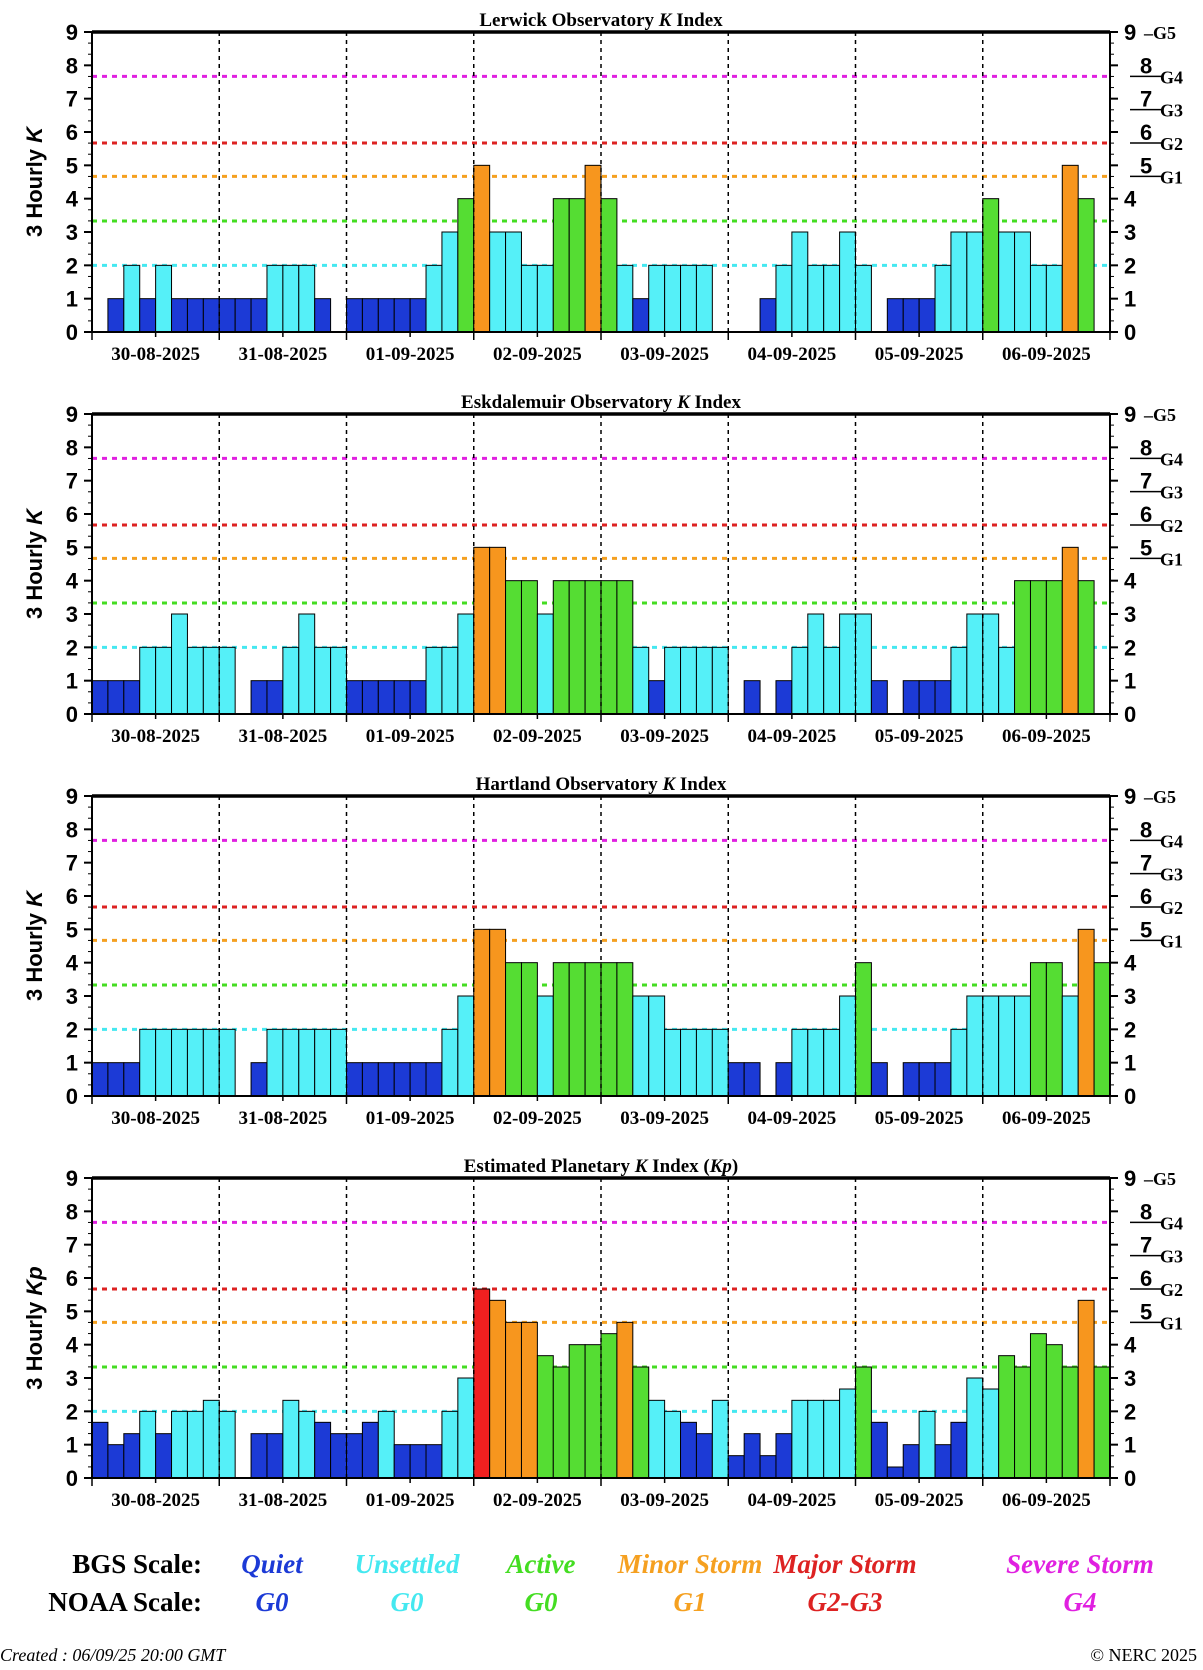 This screenshot has height=1670, width=1203. I want to click on legend-noaa-g4: G4, so click(1080, 1602).